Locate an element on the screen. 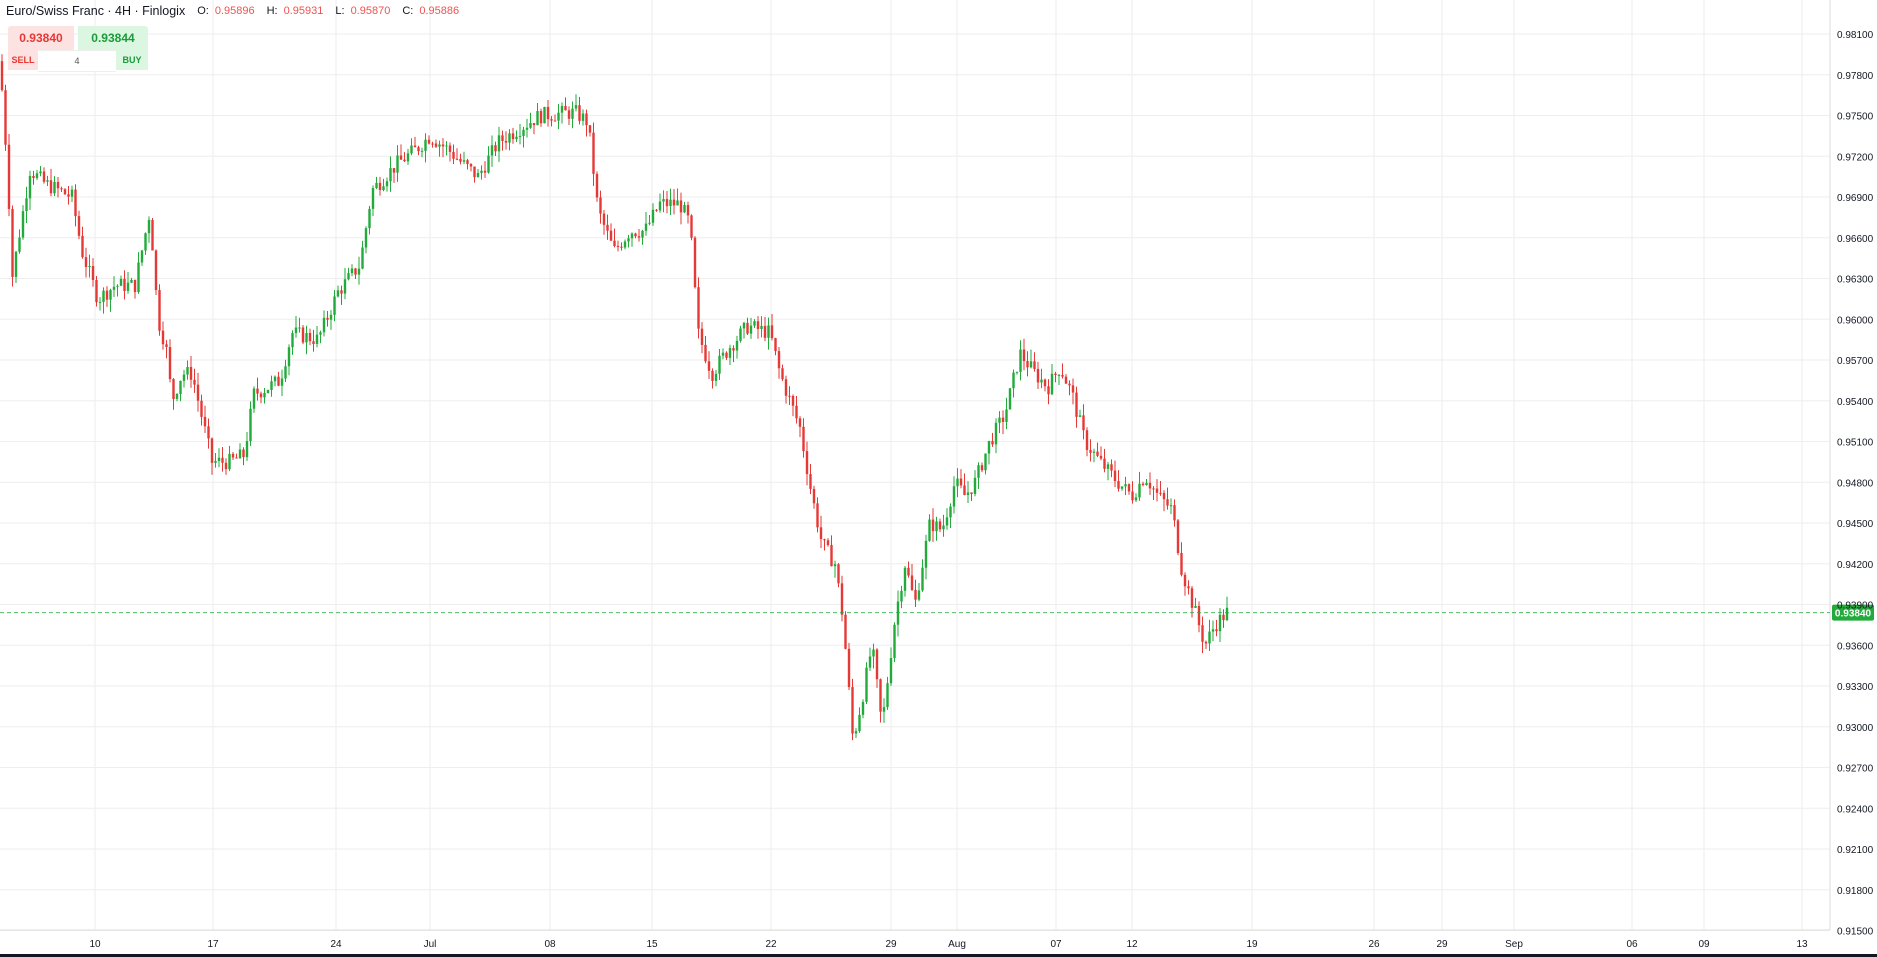 This screenshot has width=1877, height=957. price-tick-label: 0.94800 is located at coordinates (1855, 483).